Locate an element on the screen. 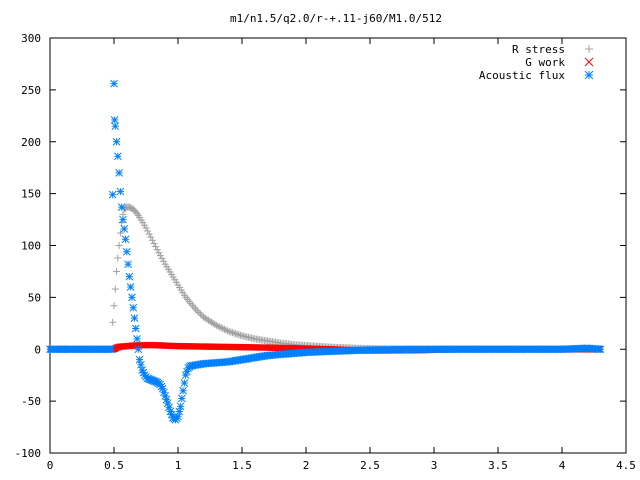 This screenshot has width=640, height=480. x-tick-label: 3.5 is located at coordinates (498, 465).